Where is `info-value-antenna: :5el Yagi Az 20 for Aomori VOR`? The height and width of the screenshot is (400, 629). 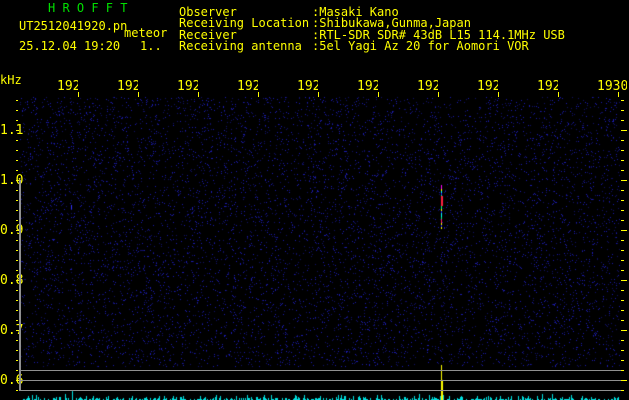
info-value-antenna: :5el Yagi Az 20 for Aomori VOR is located at coordinates (420, 46).